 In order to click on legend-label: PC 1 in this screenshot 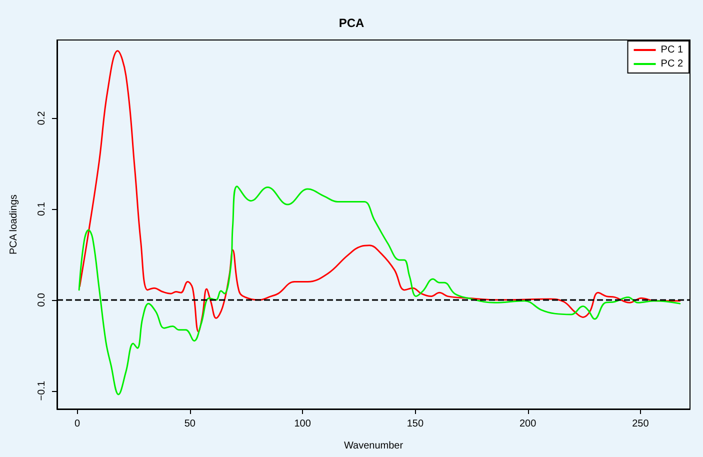, I will do `click(672, 50)`.